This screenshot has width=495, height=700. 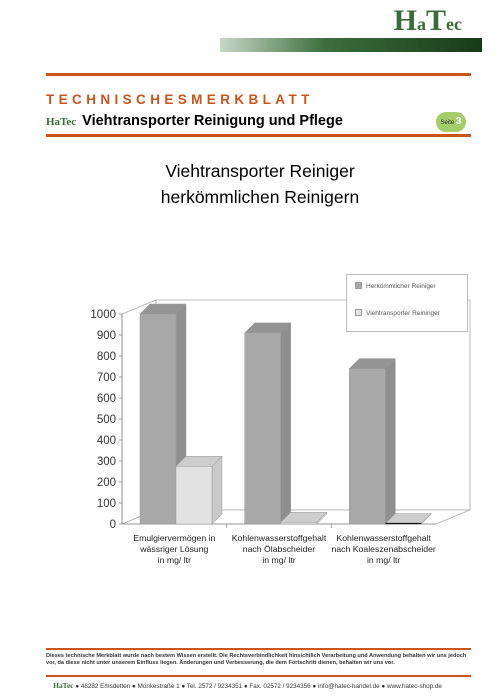 I want to click on footer-brand: HaTec, so click(x=63, y=685).